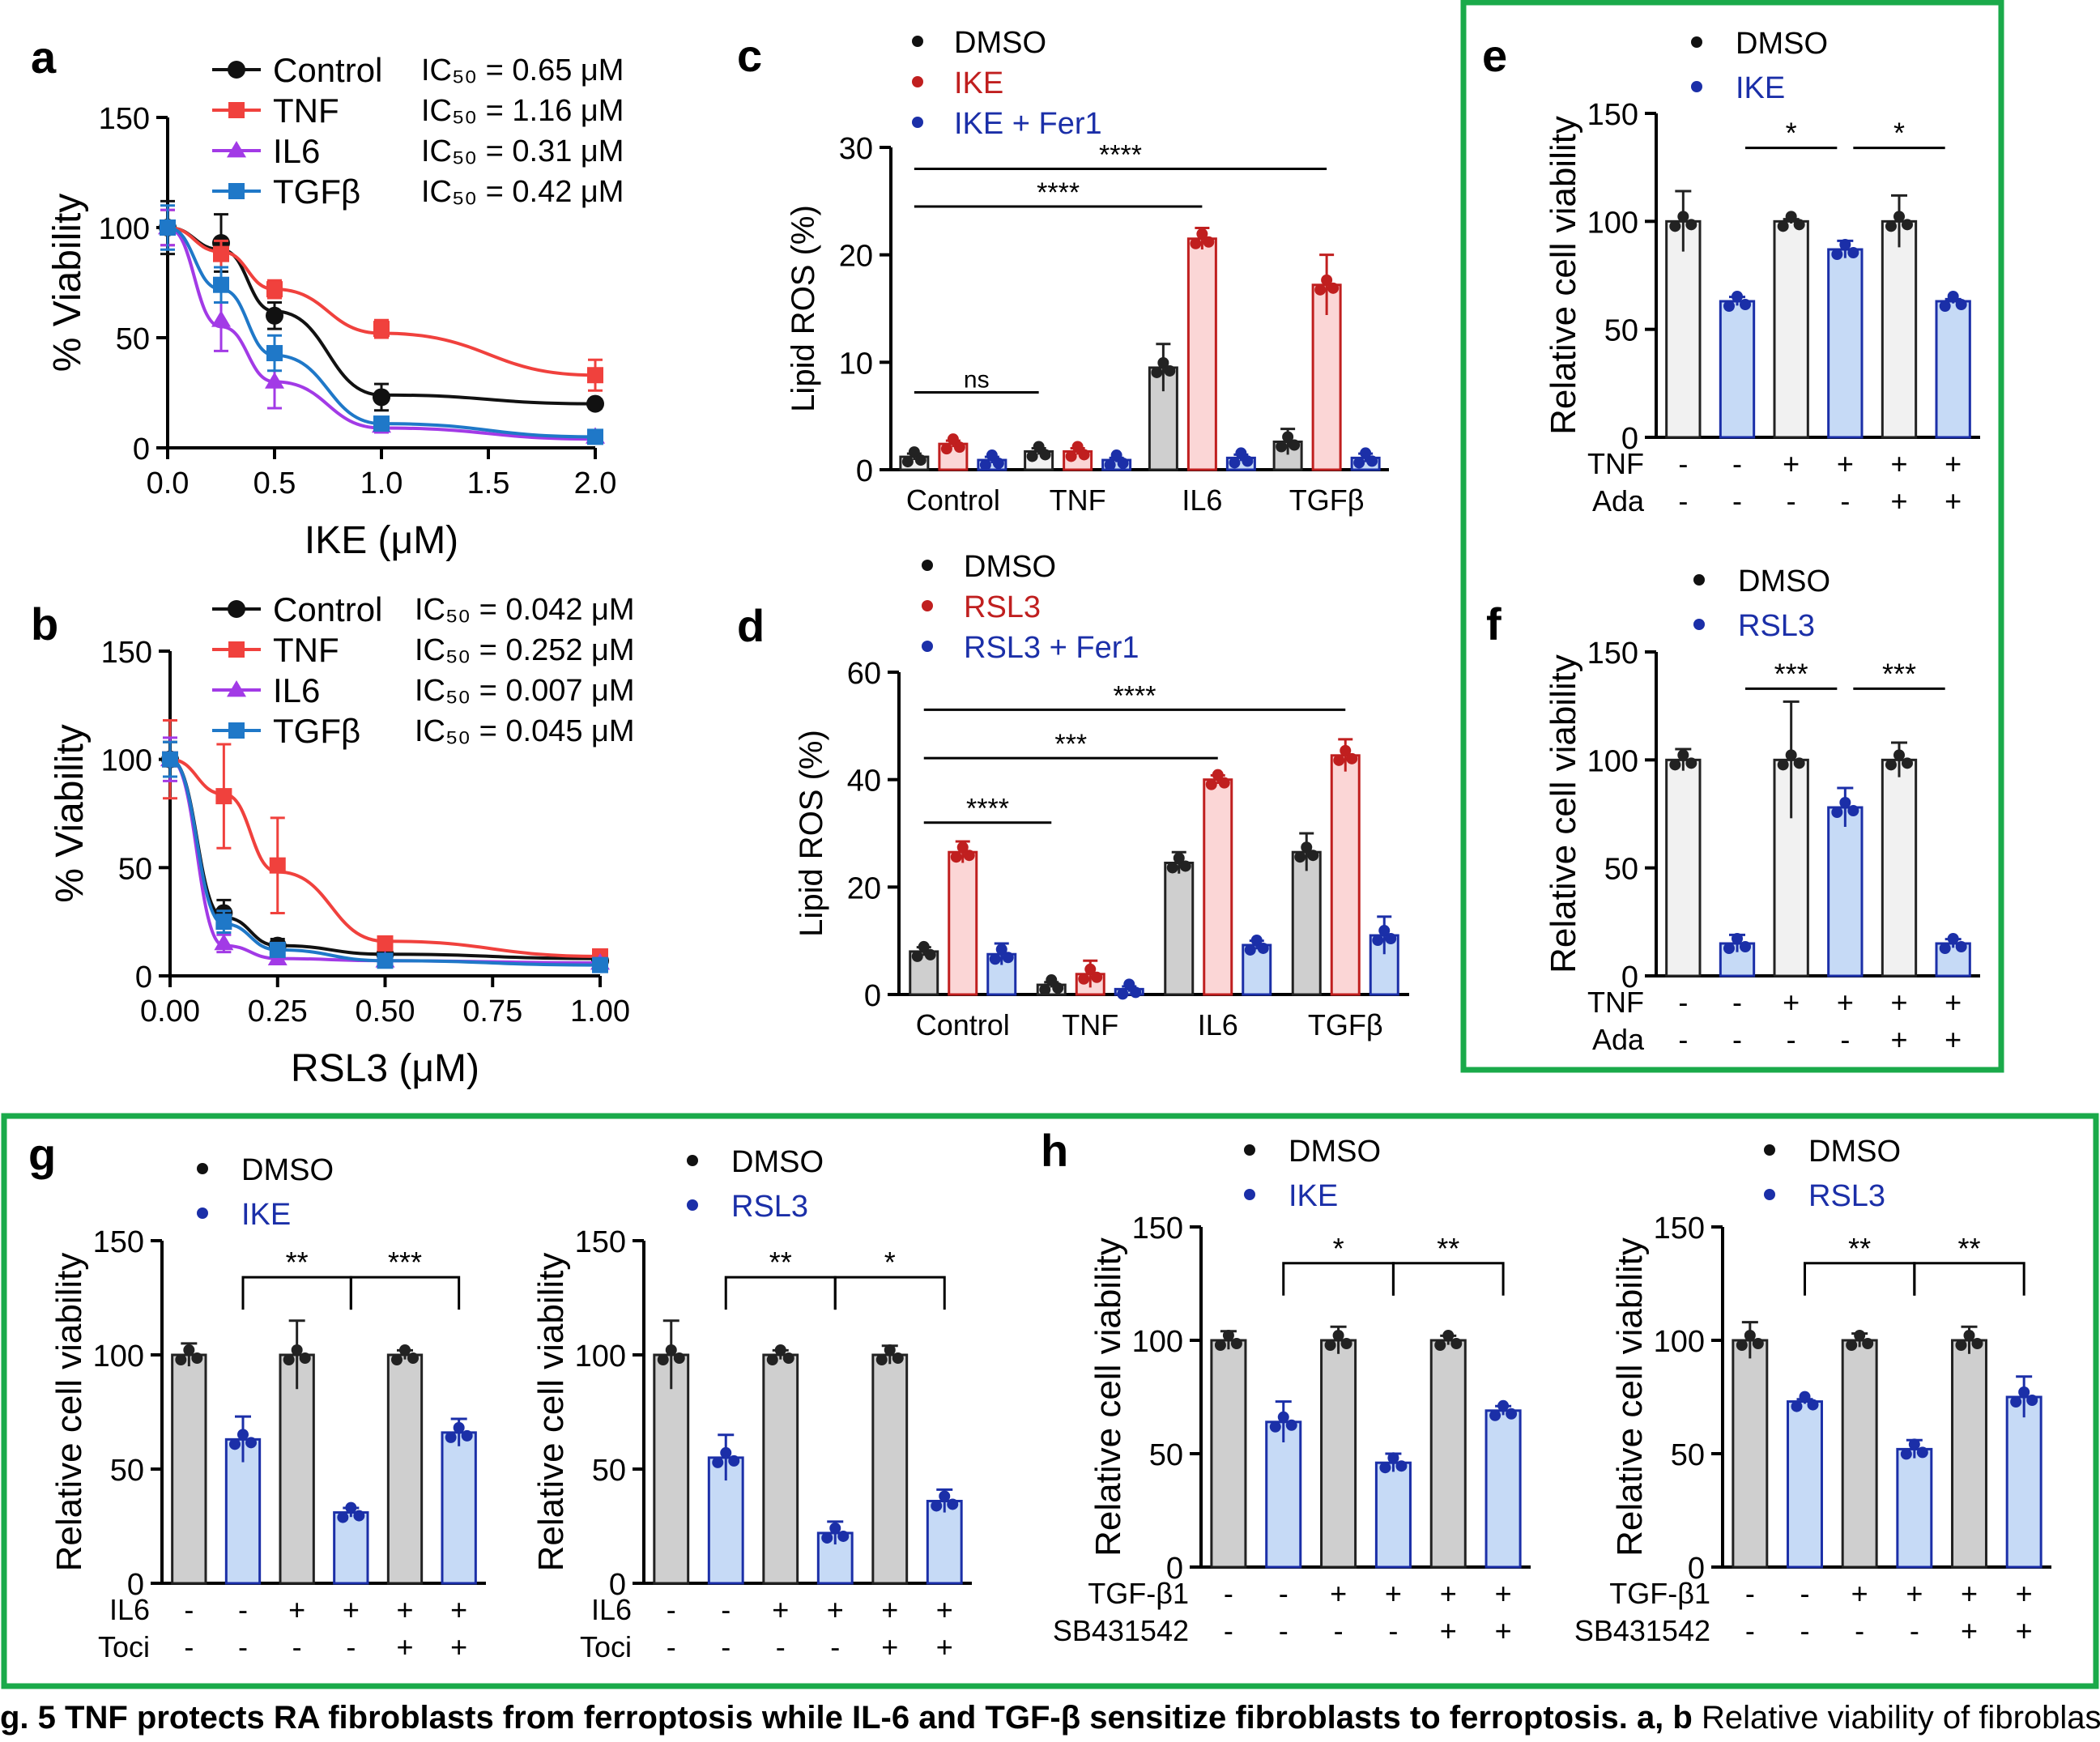 This screenshot has width=2100, height=1742. I want to click on condition-label-g1-1: Toci, so click(124, 1646).